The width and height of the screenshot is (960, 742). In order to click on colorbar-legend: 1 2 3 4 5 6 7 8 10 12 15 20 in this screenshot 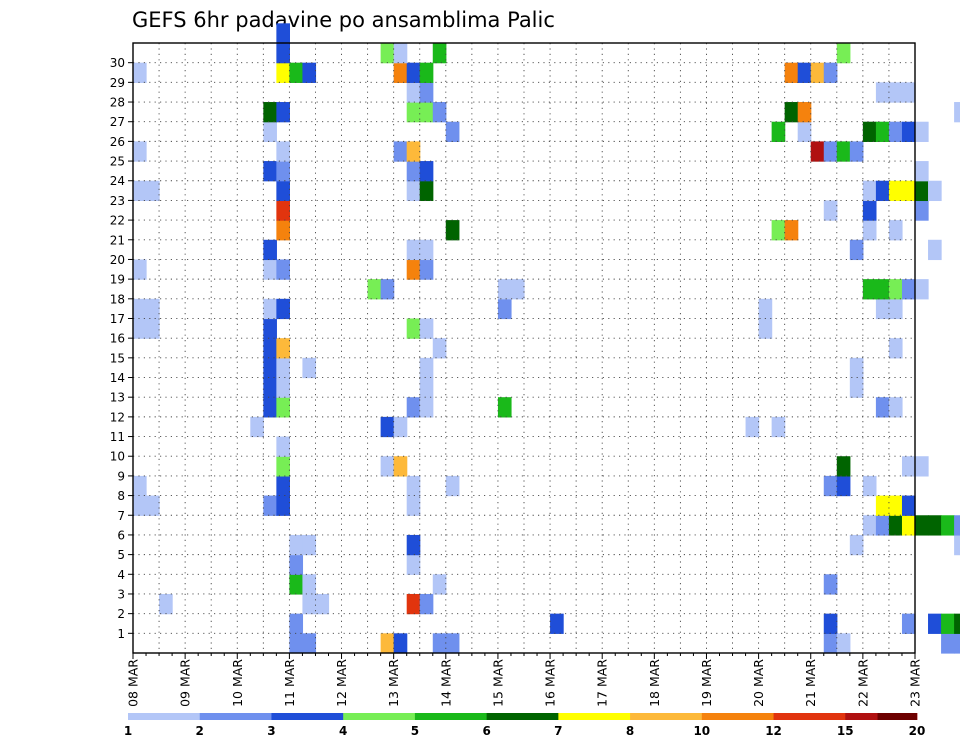, I will do `click(524, 725)`.